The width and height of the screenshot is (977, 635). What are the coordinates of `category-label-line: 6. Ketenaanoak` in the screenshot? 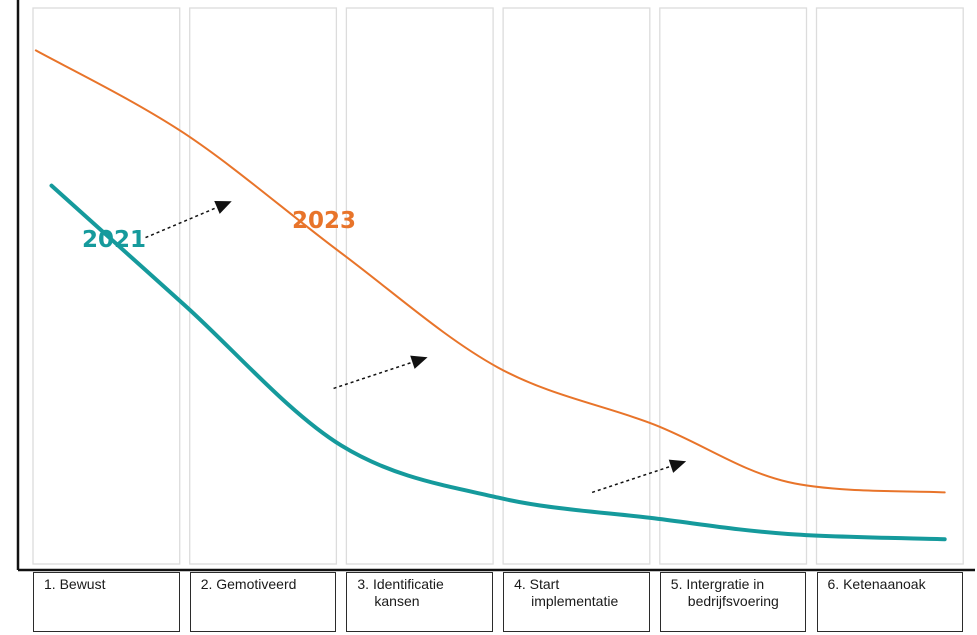 It's located at (876, 584).